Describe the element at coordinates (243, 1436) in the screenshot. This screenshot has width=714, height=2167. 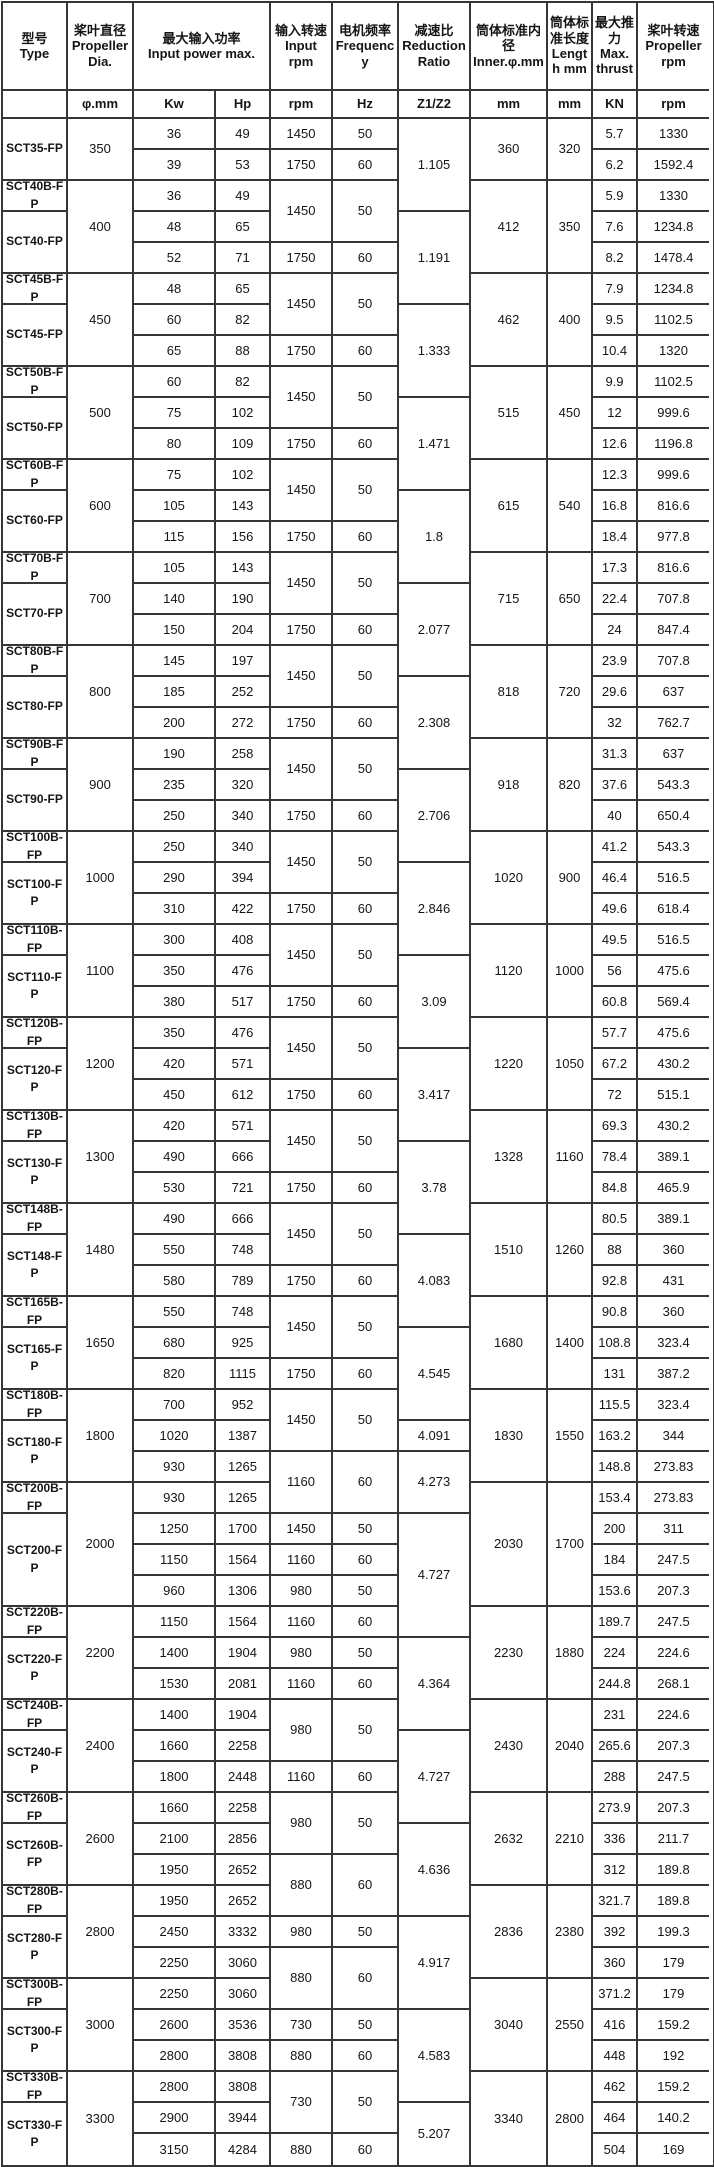
I see `cell-power-hp: 1387` at that location.